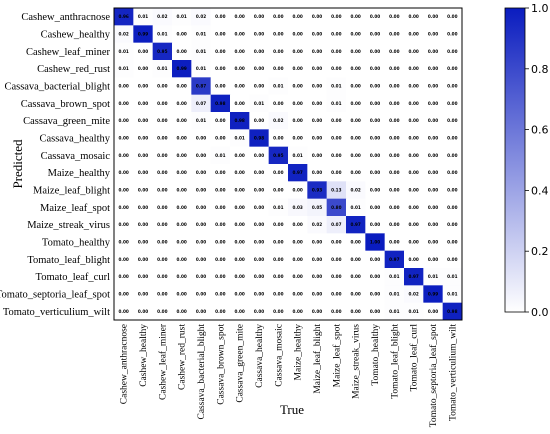  Describe the element at coordinates (278, 120) in the screenshot. I see `cell-value-label: 0.02` at that location.